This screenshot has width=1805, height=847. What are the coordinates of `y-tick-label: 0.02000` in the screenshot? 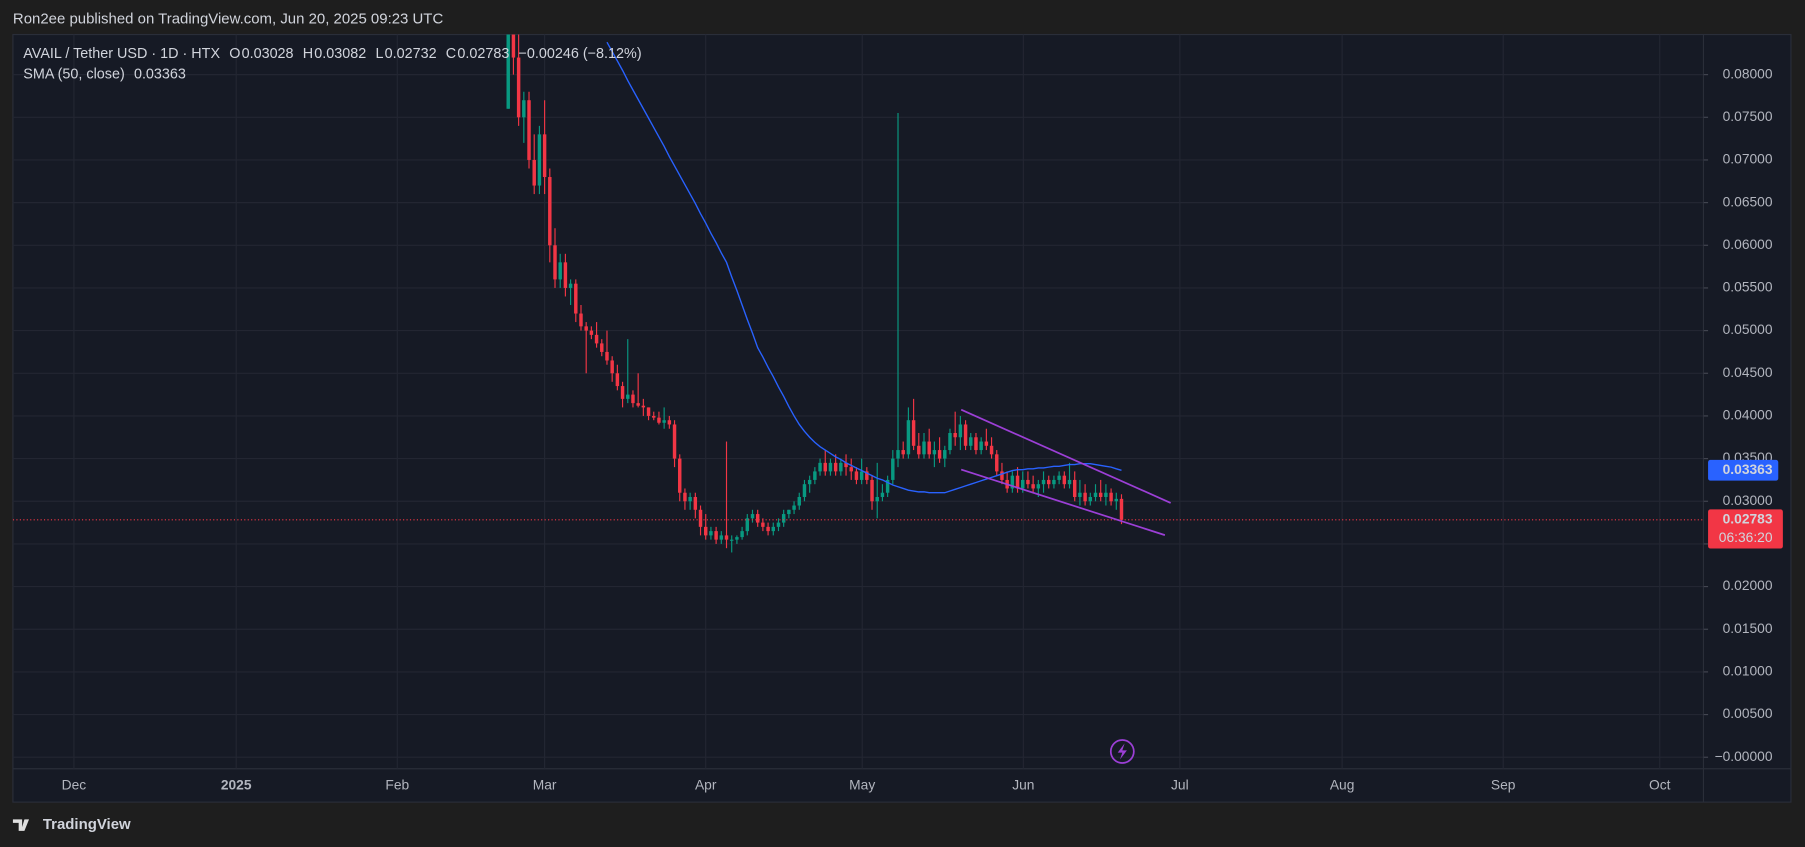 It's located at (1748, 585).